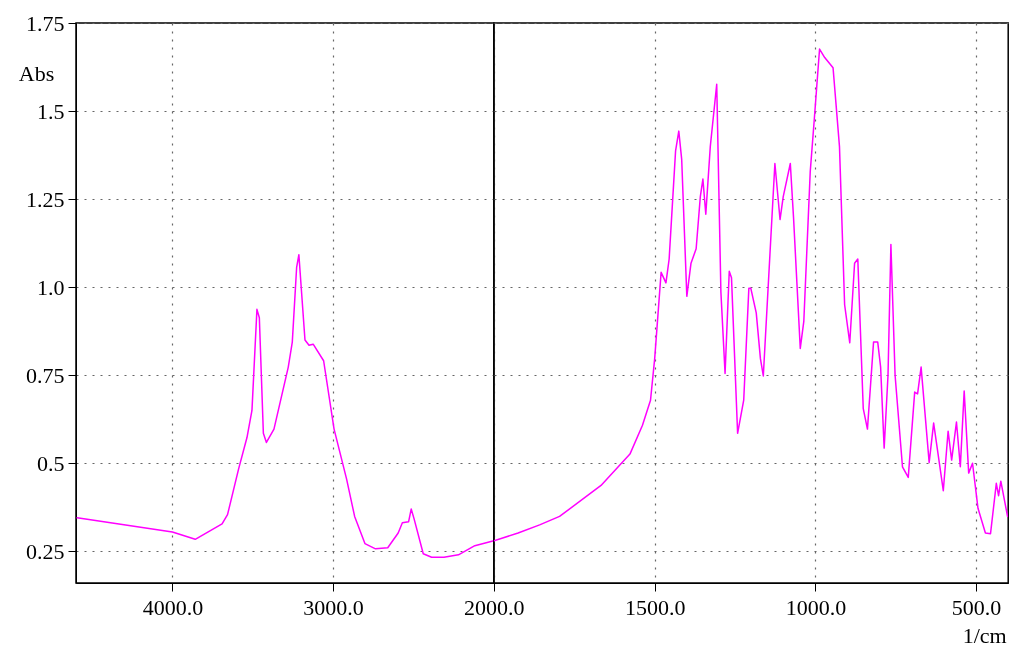  Describe the element at coordinates (51, 463) in the screenshot. I see `y-tick-label: 0.5` at that location.